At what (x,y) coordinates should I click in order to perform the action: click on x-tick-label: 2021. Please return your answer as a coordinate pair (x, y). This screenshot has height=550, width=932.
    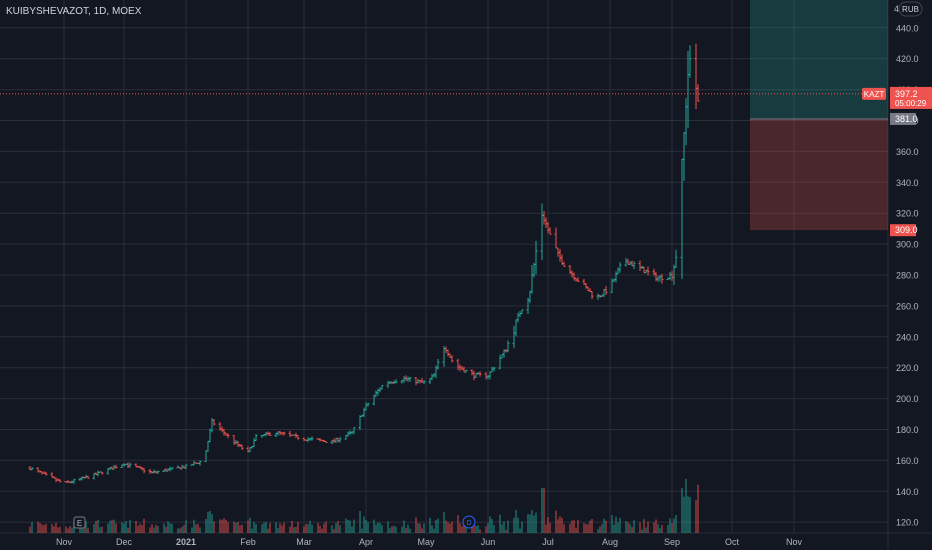
    Looking at the image, I should click on (186, 542).